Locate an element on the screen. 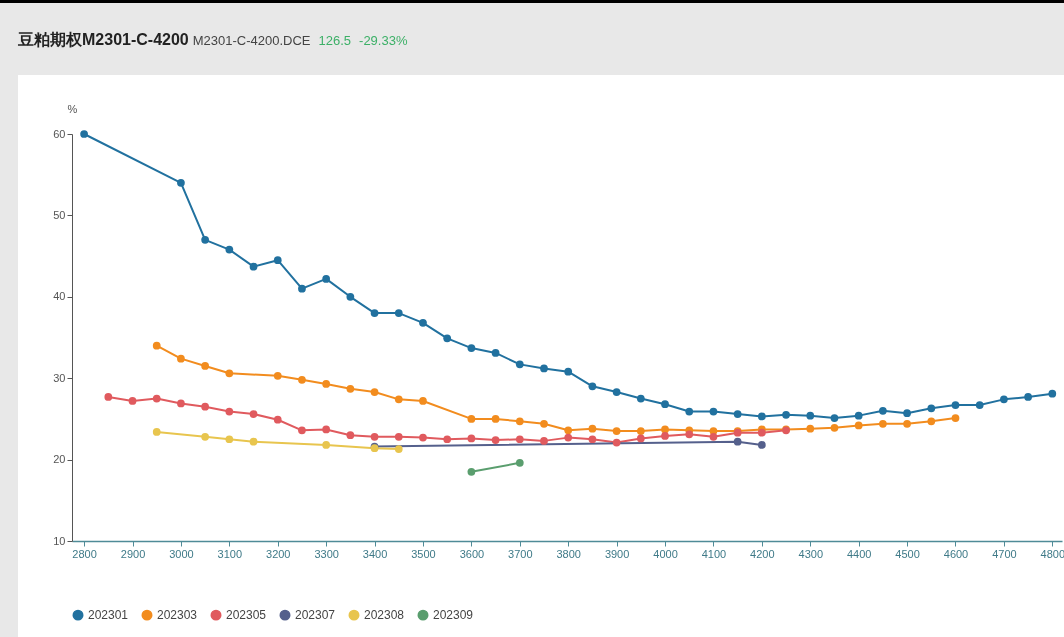 Image resolution: width=1064 pixels, height=637 pixels. x-tick-label: 4700 is located at coordinates (1004, 553).